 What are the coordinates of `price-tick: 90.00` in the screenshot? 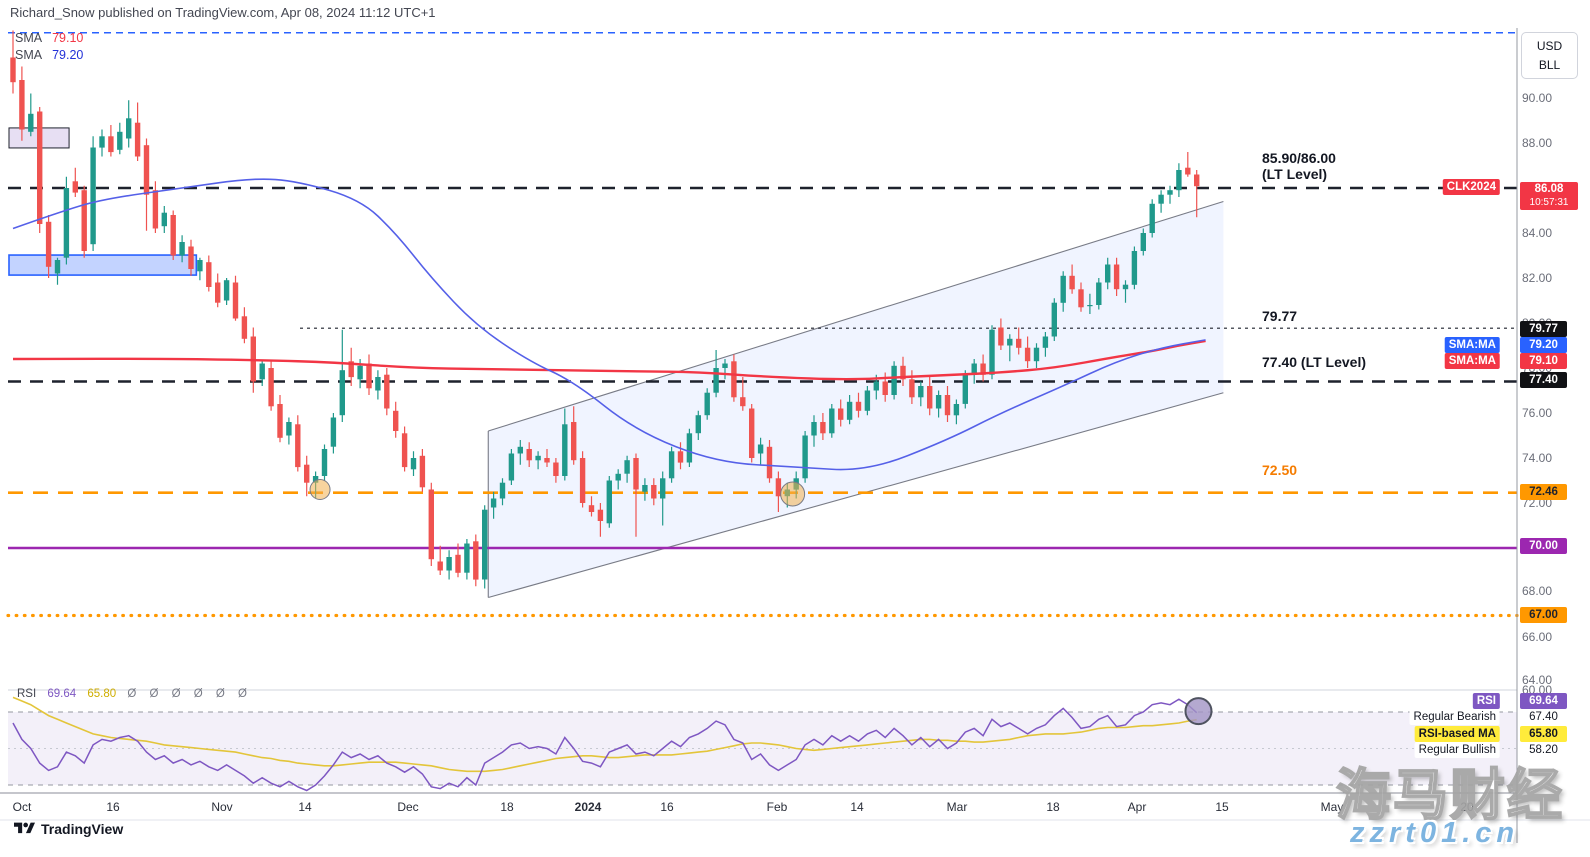 It's located at (1537, 98).